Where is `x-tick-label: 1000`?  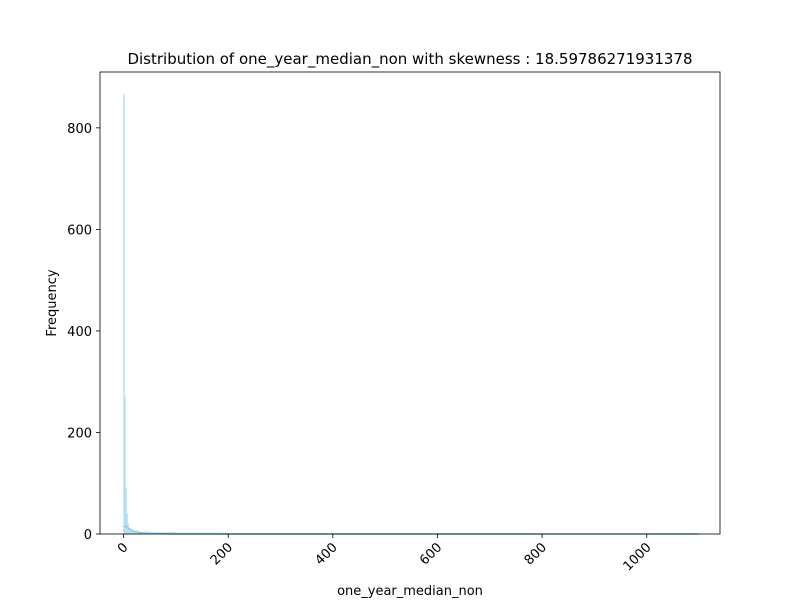
x-tick-label: 1000 is located at coordinates (638, 557).